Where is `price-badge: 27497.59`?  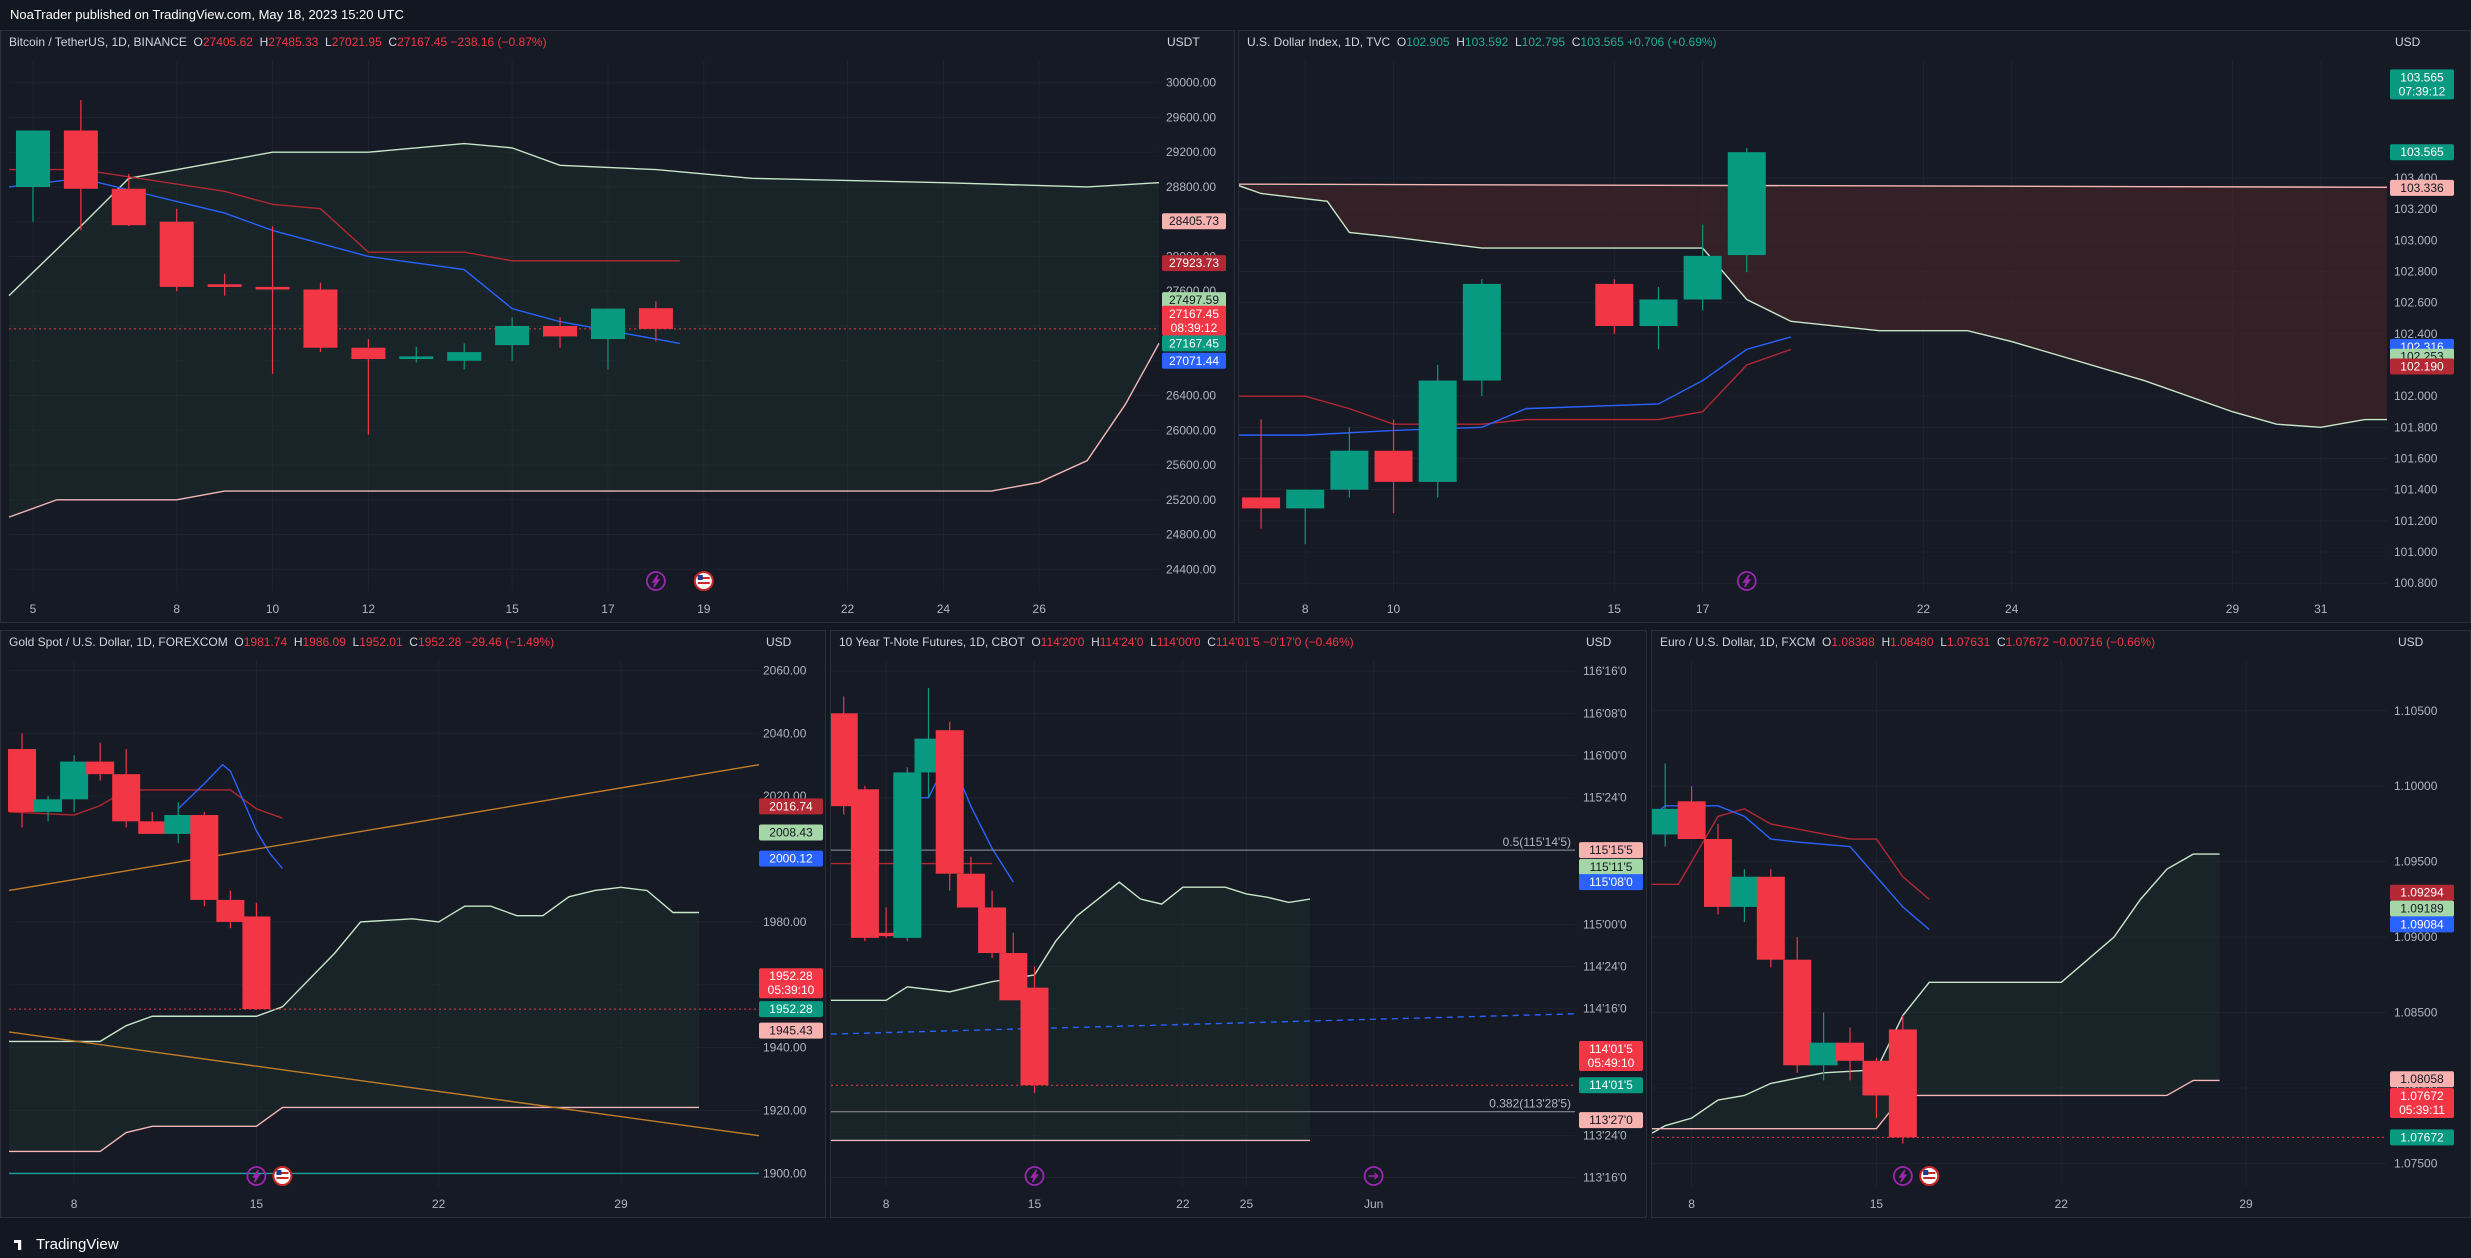 price-badge: 27497.59 is located at coordinates (1194, 300).